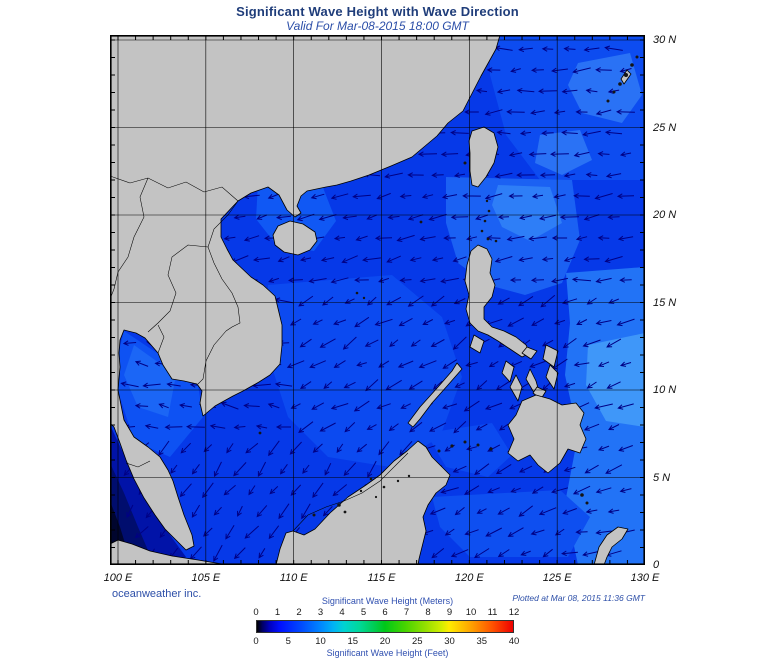 The image size is (775, 665). I want to click on feet-tick: 5, so click(288, 641).